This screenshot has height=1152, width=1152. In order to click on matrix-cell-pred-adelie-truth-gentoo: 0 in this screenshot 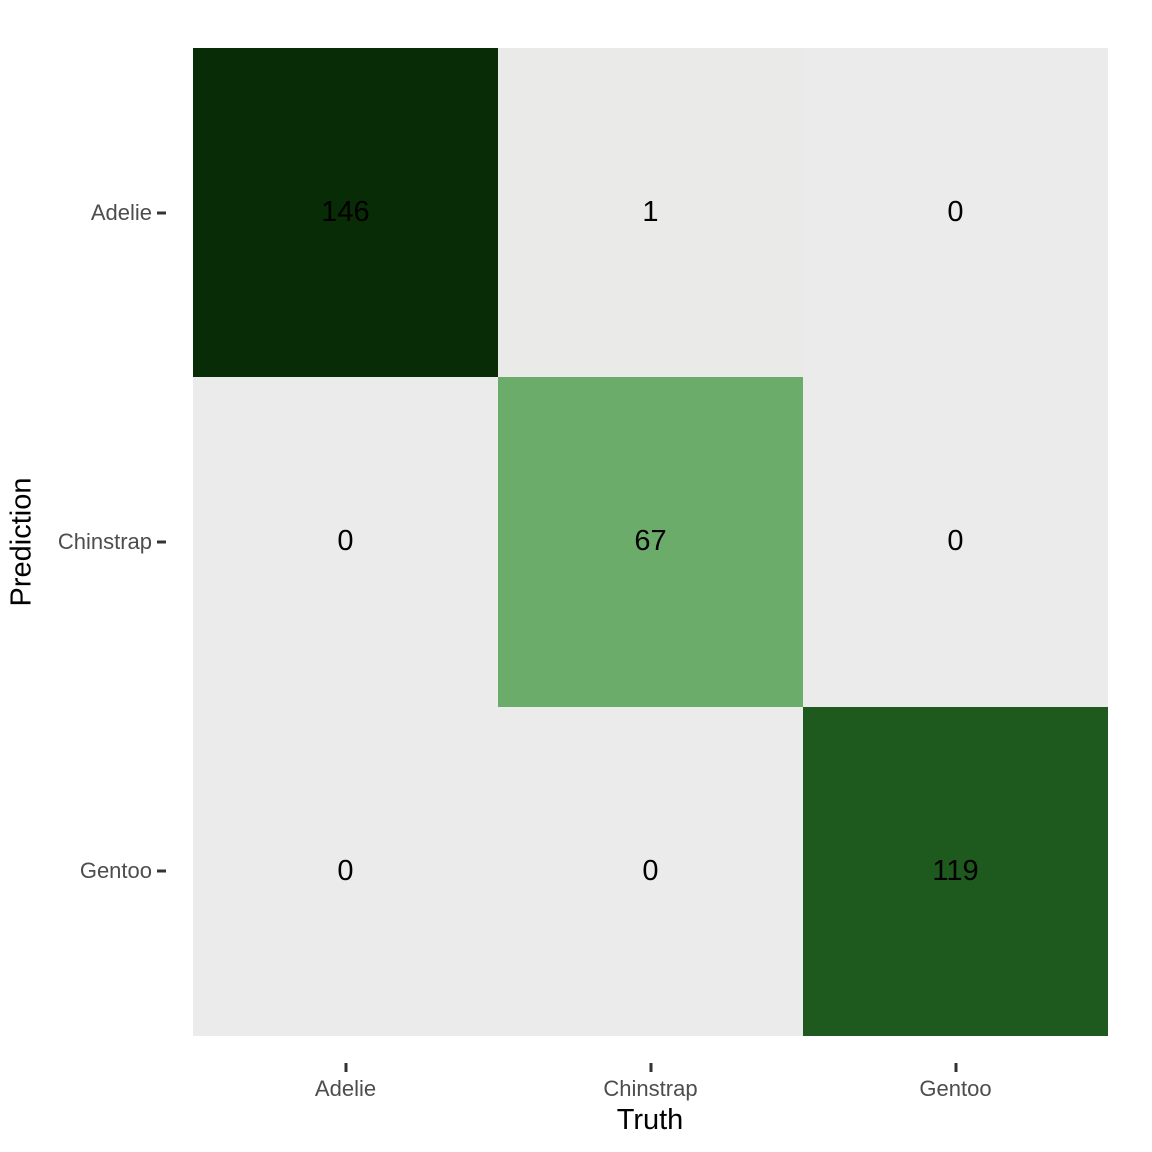, I will do `click(955, 213)`.